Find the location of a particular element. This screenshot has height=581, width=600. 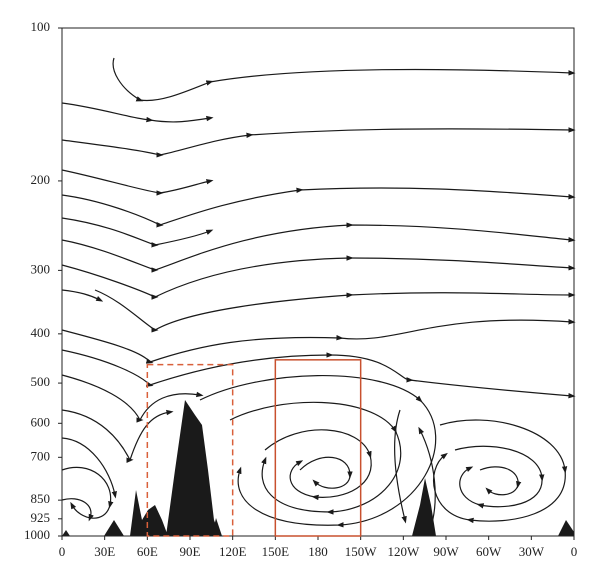

x-tick-label: 60E is located at coordinates (147, 551).